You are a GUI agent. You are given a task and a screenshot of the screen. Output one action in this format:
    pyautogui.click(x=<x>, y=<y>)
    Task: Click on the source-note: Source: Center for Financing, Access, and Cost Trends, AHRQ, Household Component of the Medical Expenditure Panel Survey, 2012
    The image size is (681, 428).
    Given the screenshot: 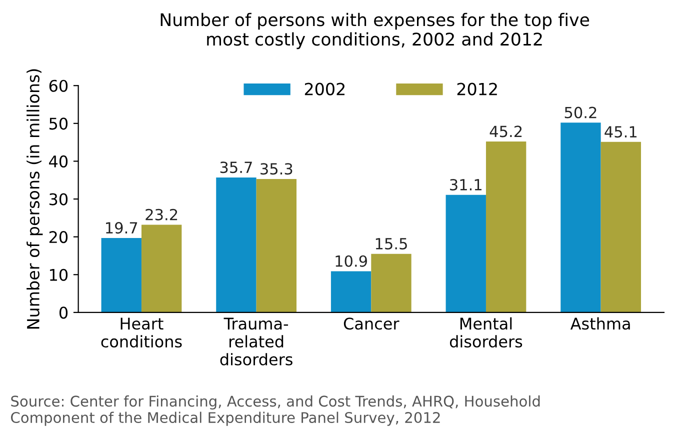 What is the action you would take?
    pyautogui.click(x=275, y=410)
    